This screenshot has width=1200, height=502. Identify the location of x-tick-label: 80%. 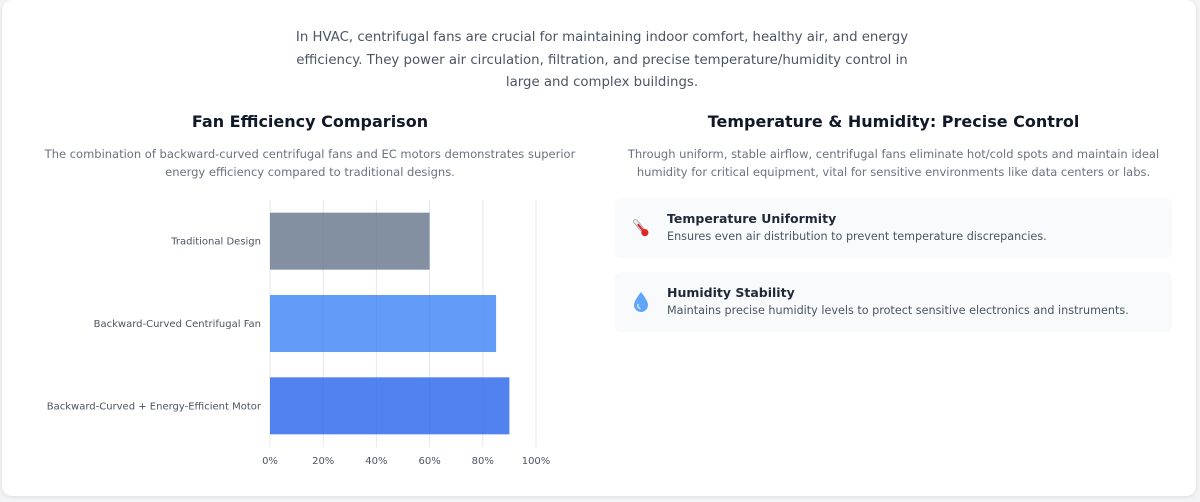
(483, 461).